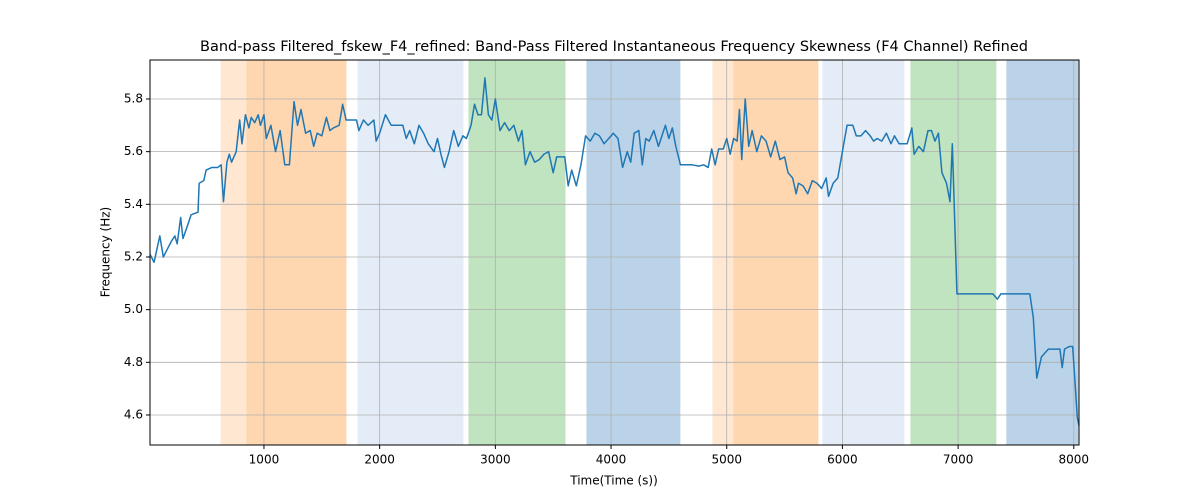  Describe the element at coordinates (726, 460) in the screenshot. I see `x-tick-label: 5000` at that location.